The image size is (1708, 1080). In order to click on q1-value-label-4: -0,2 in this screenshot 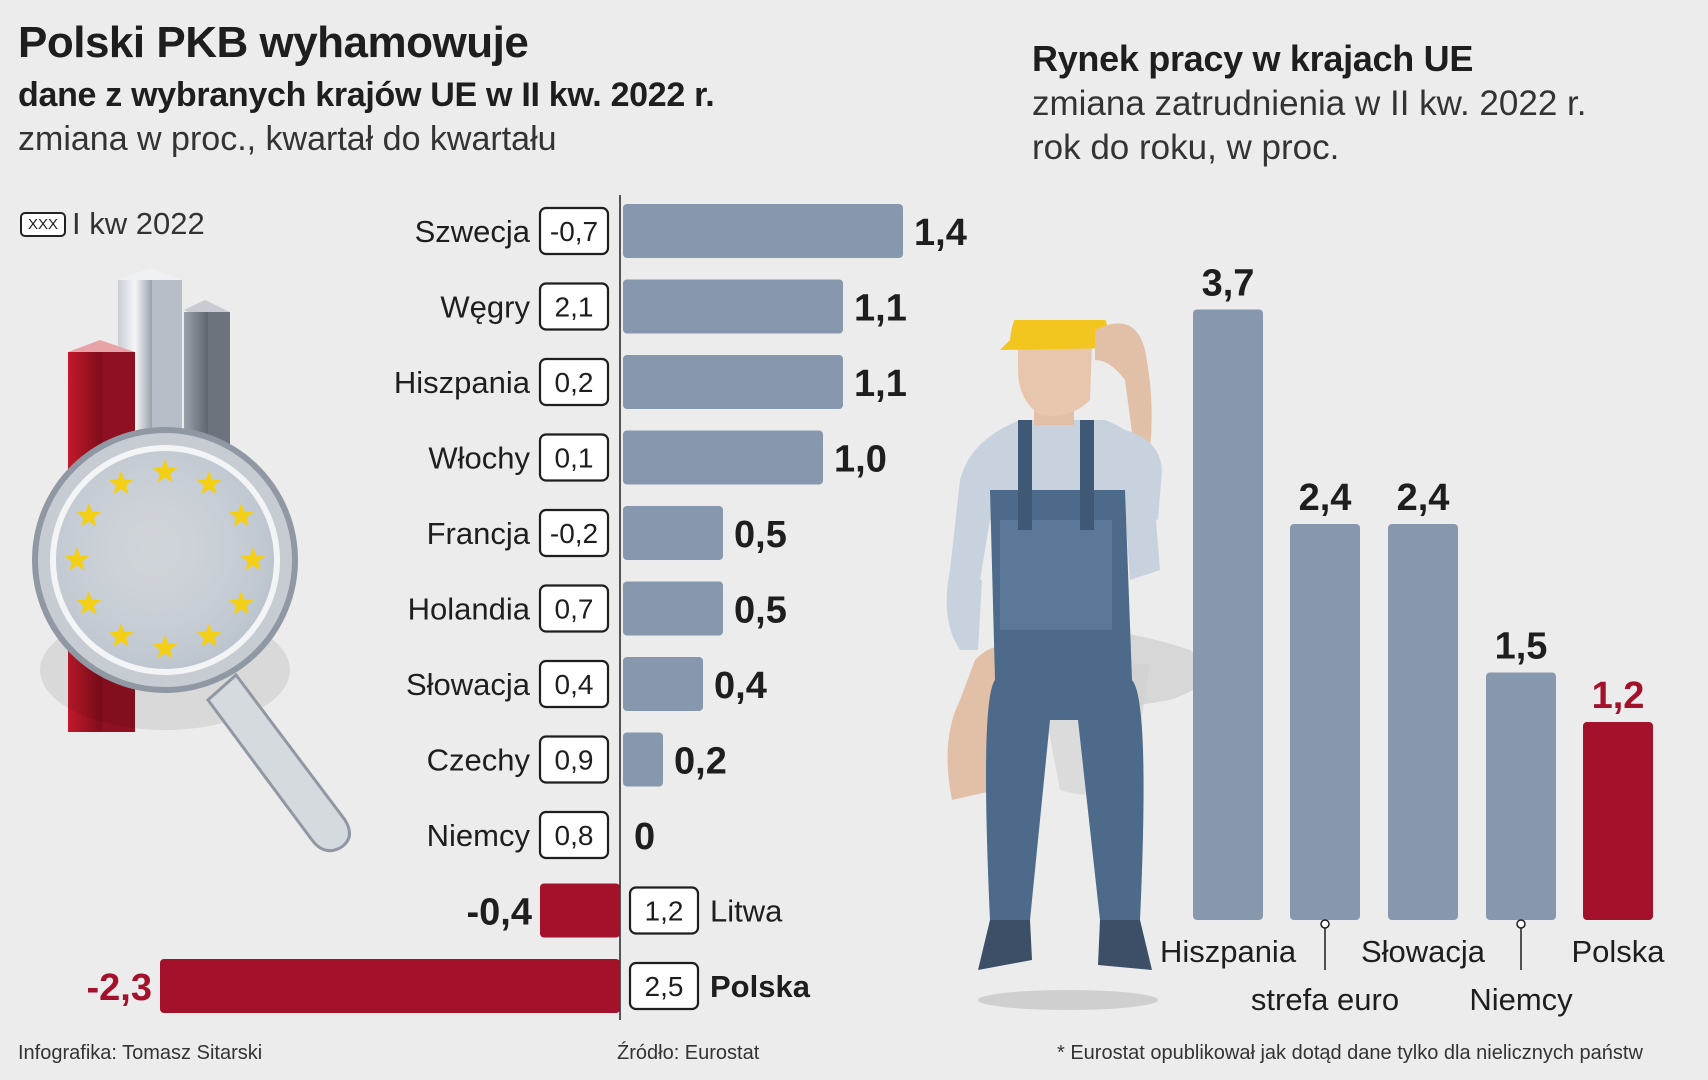, I will do `click(574, 533)`.